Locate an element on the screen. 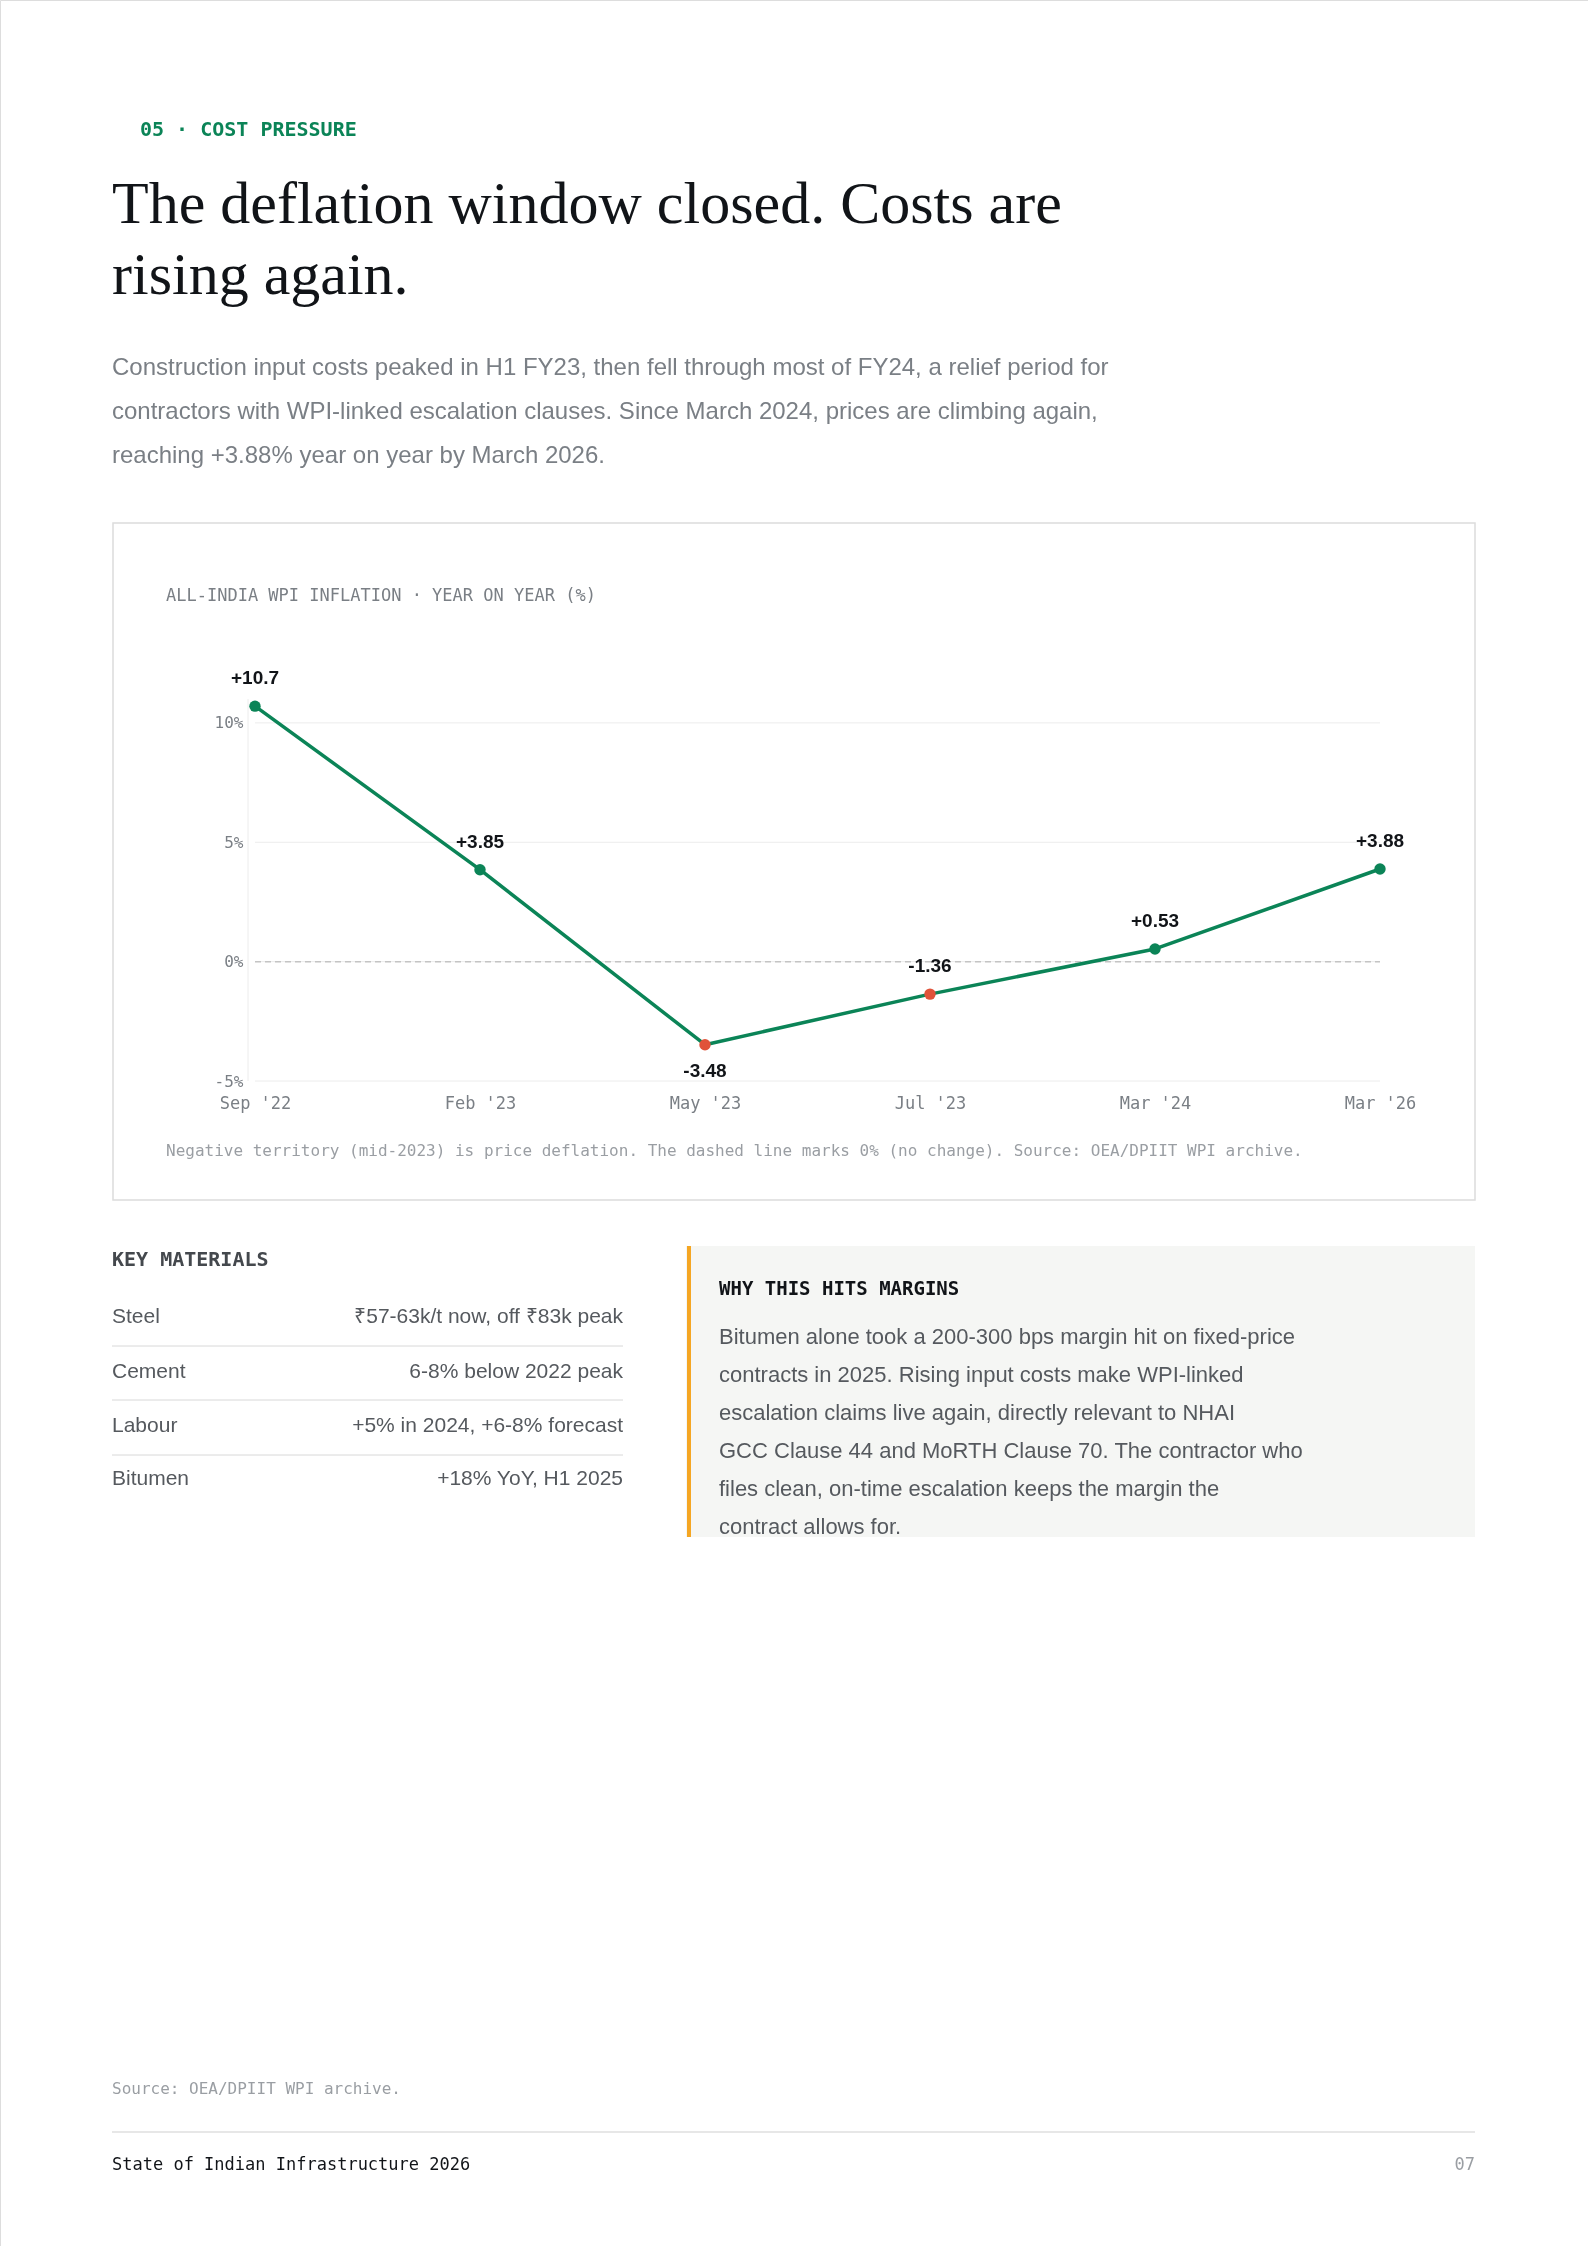 Image resolution: width=1588 pixels, height=2246 pixels. data-label: +0.53 is located at coordinates (1155, 920).